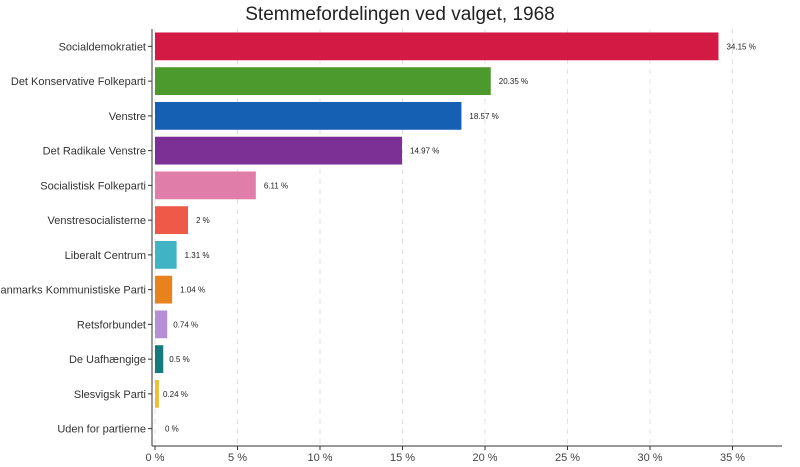 This screenshot has height=467, width=800. Describe the element at coordinates (513, 81) in the screenshot. I see `data-label: 20.35 %` at that location.